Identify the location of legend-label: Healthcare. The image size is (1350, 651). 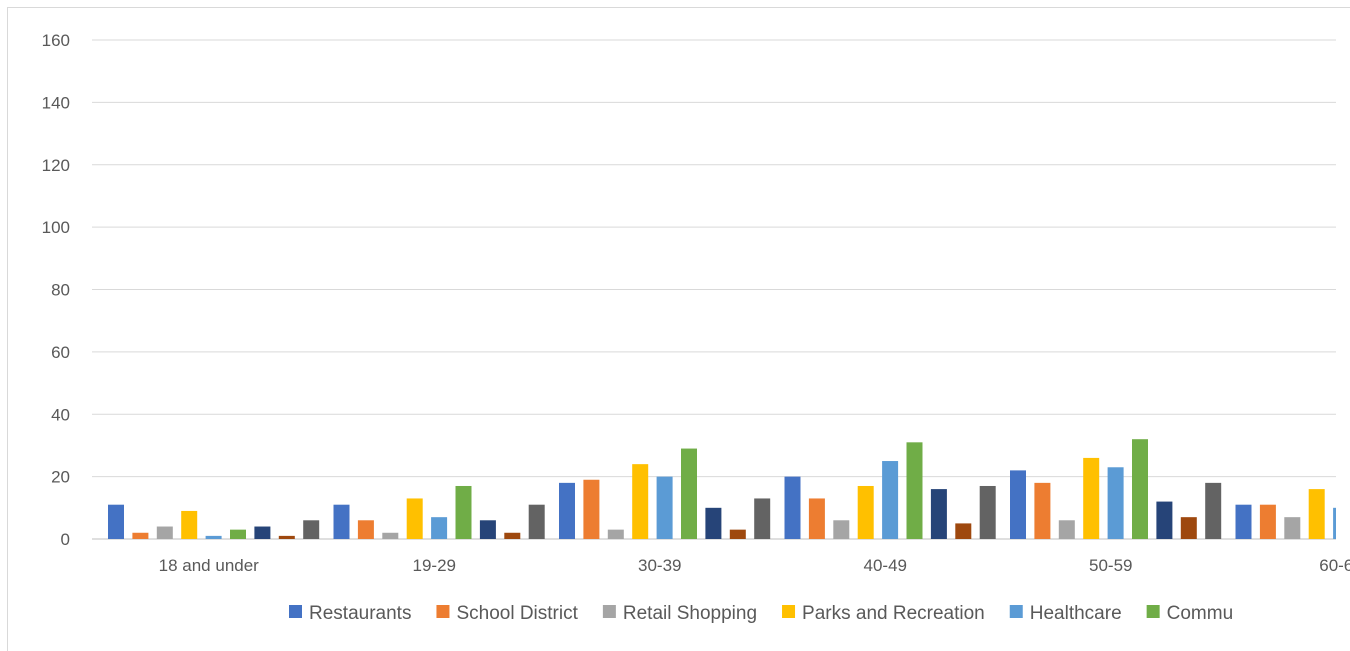
(1076, 613).